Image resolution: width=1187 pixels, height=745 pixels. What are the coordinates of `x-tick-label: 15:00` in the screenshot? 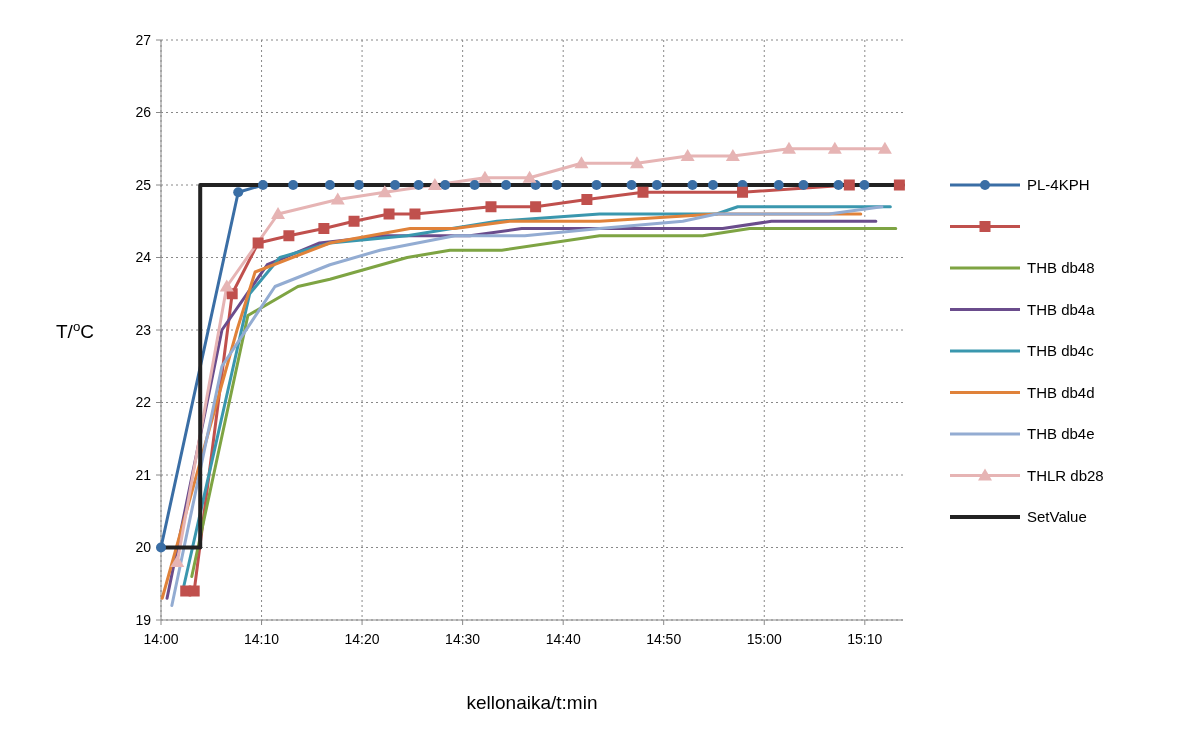 It's located at (764, 639).